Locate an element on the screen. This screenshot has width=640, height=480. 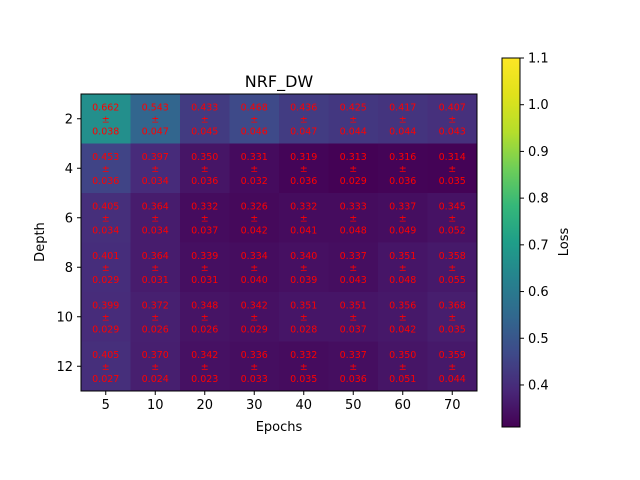
cell-mean-label: 0.336 is located at coordinates (254, 355).